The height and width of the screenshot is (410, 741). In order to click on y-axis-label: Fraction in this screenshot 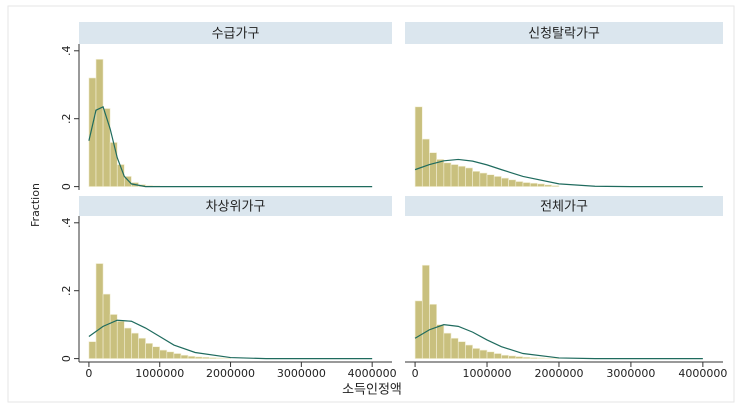, I will do `click(35, 205)`.